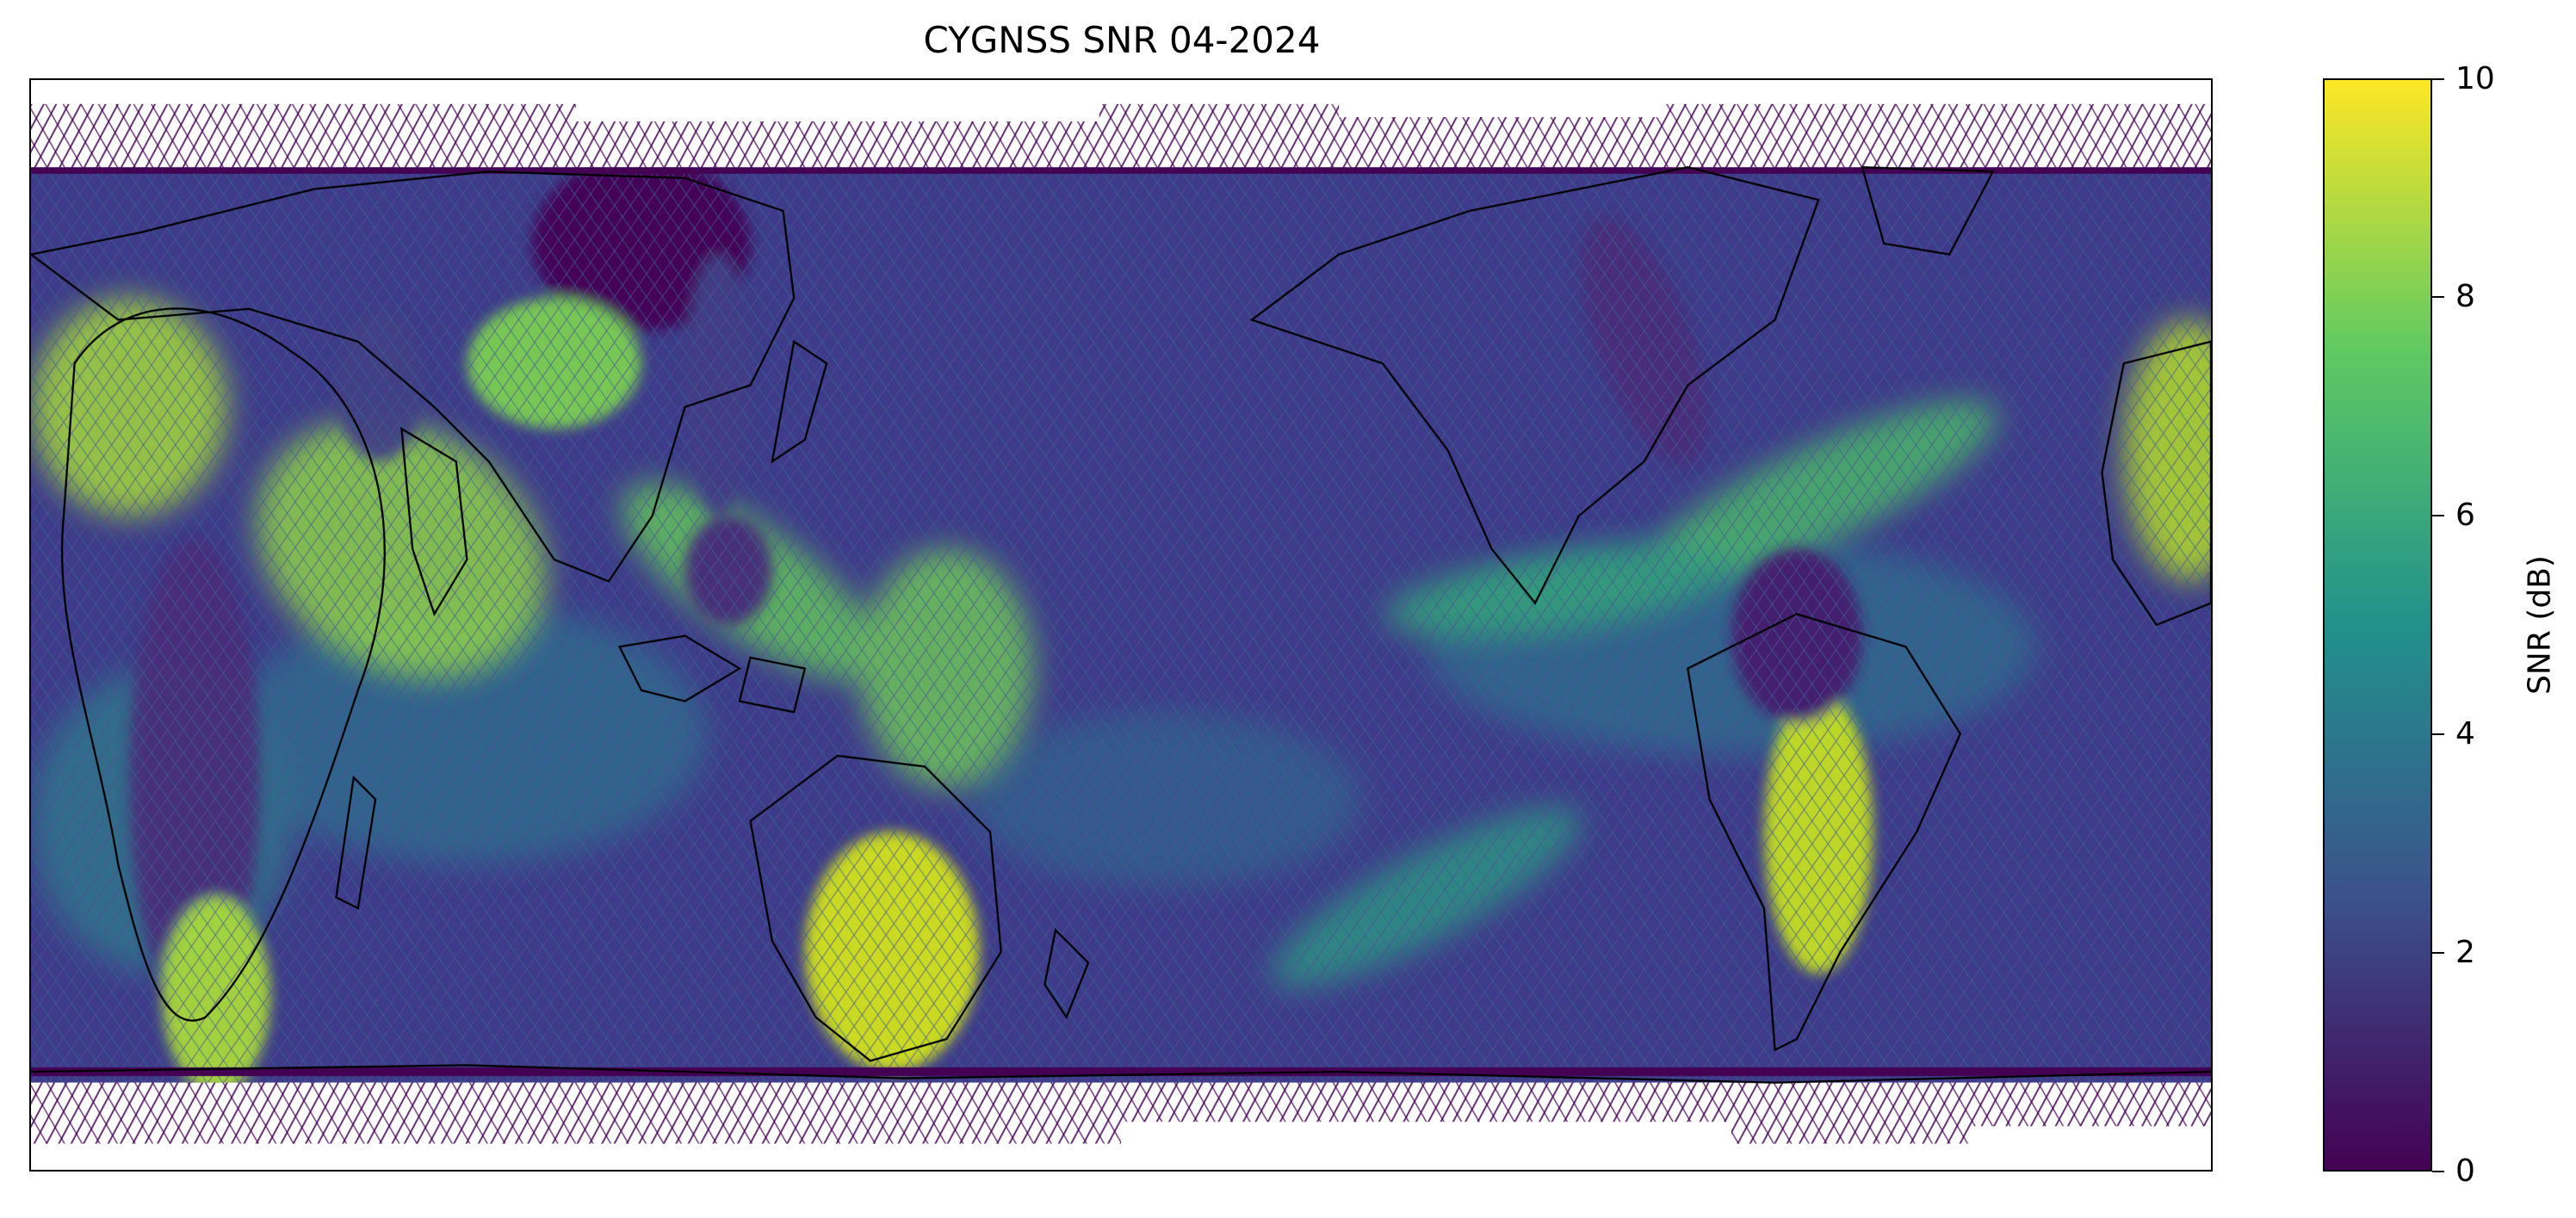  What do you see at coordinates (1928, 211) in the screenshot?
I see `coastline-greenland` at bounding box center [1928, 211].